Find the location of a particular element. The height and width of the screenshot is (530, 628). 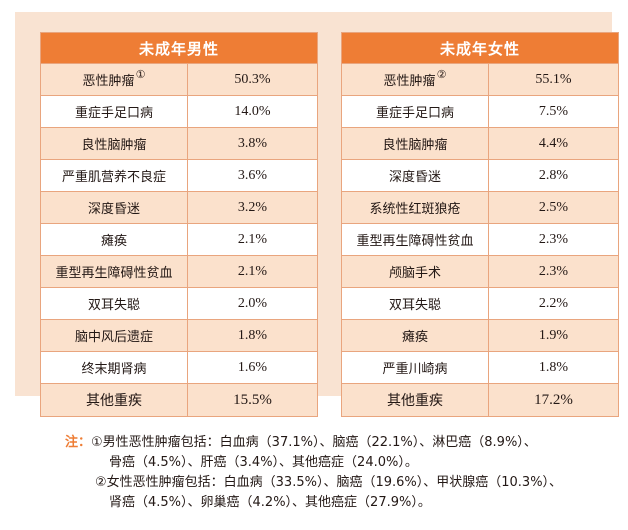

percentage-cell: 3.6% is located at coordinates (252, 175).